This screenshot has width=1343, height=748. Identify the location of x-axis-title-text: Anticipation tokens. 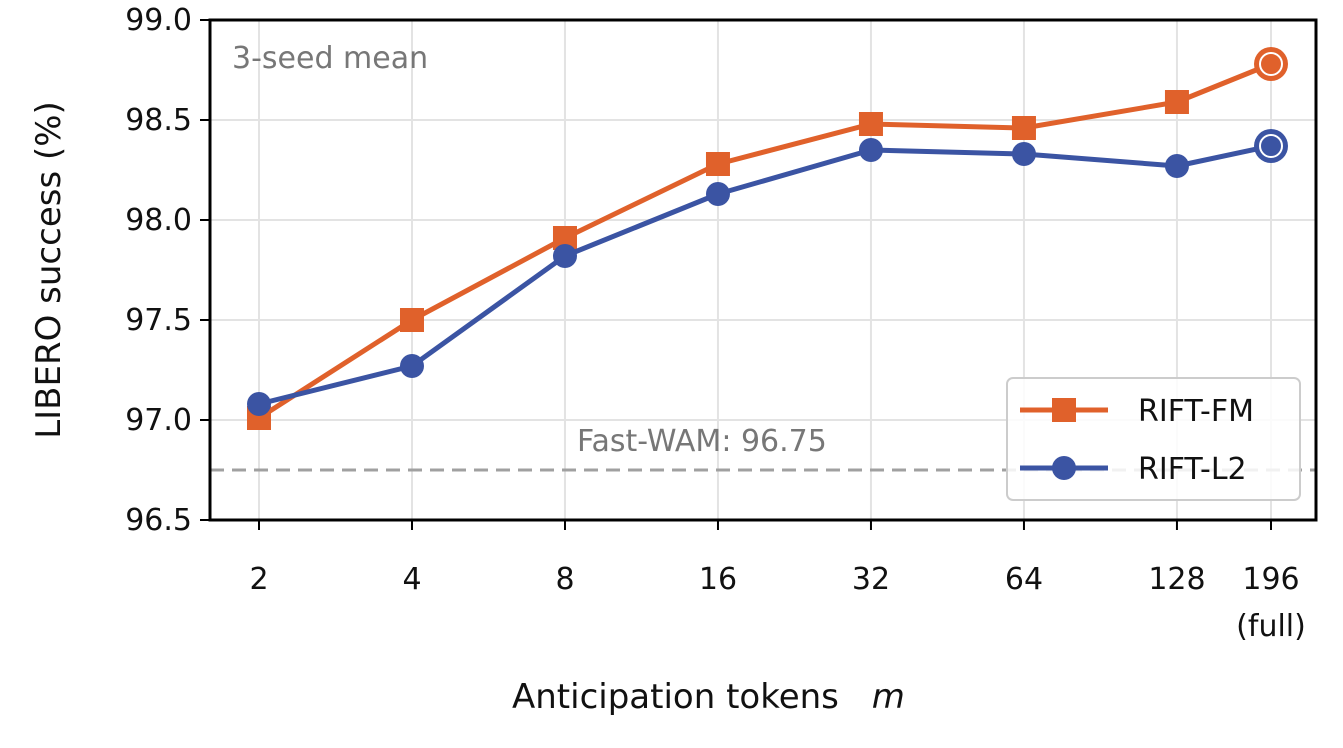
(675, 697).